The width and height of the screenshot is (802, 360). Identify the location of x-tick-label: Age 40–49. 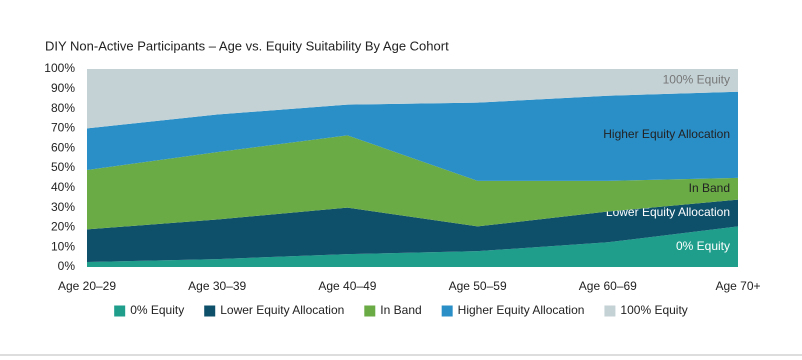
(347, 286).